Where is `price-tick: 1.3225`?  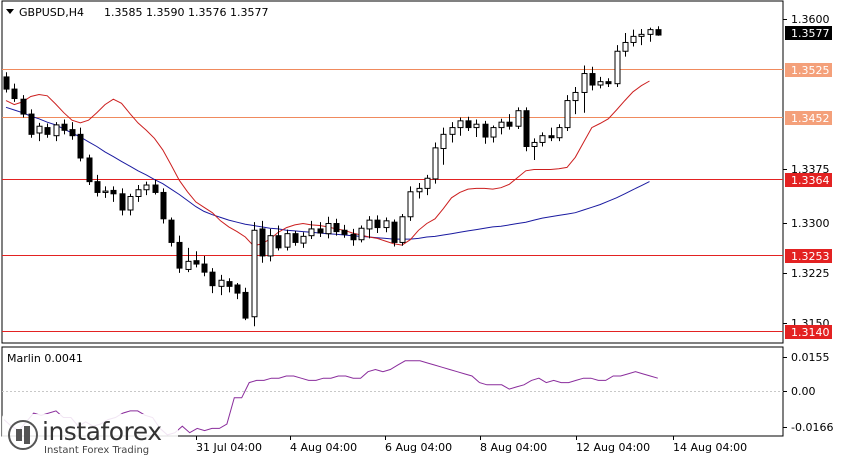
price-tick: 1.3225 is located at coordinates (810, 273).